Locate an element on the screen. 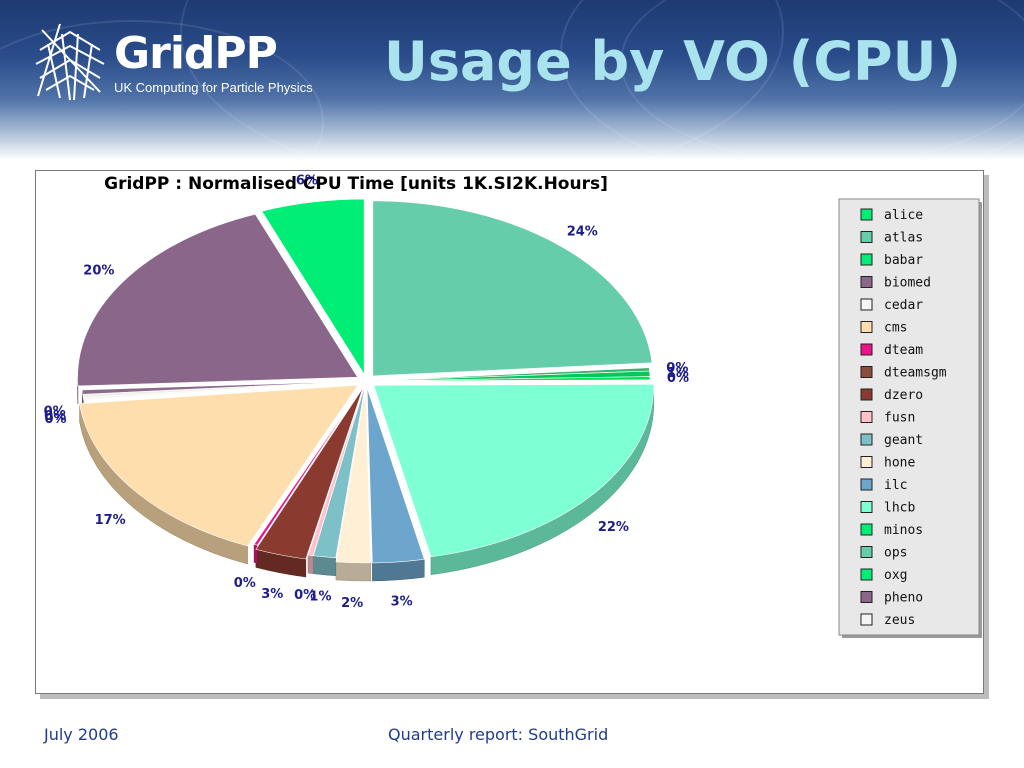 The height and width of the screenshot is (768, 1024). legend-swatch-geant is located at coordinates (866, 439).